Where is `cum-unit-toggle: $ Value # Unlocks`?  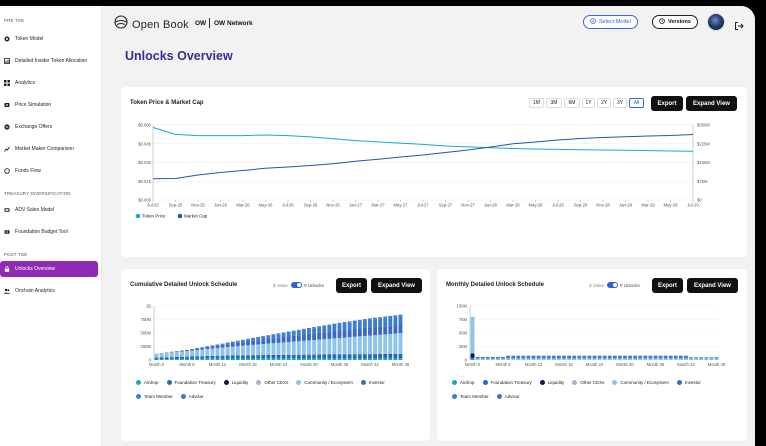
cum-unit-toggle: $ Value # Unlocks is located at coordinates (298, 285).